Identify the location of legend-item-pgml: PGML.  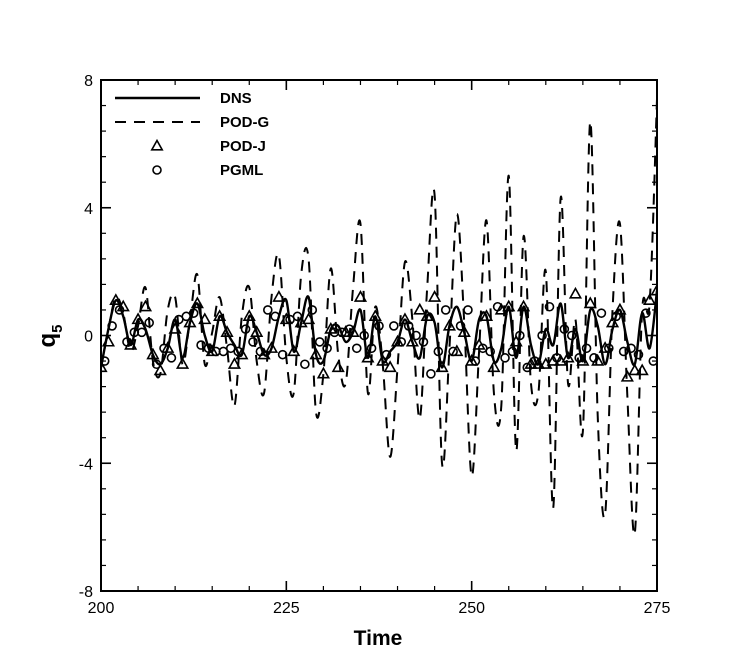
(207, 170).